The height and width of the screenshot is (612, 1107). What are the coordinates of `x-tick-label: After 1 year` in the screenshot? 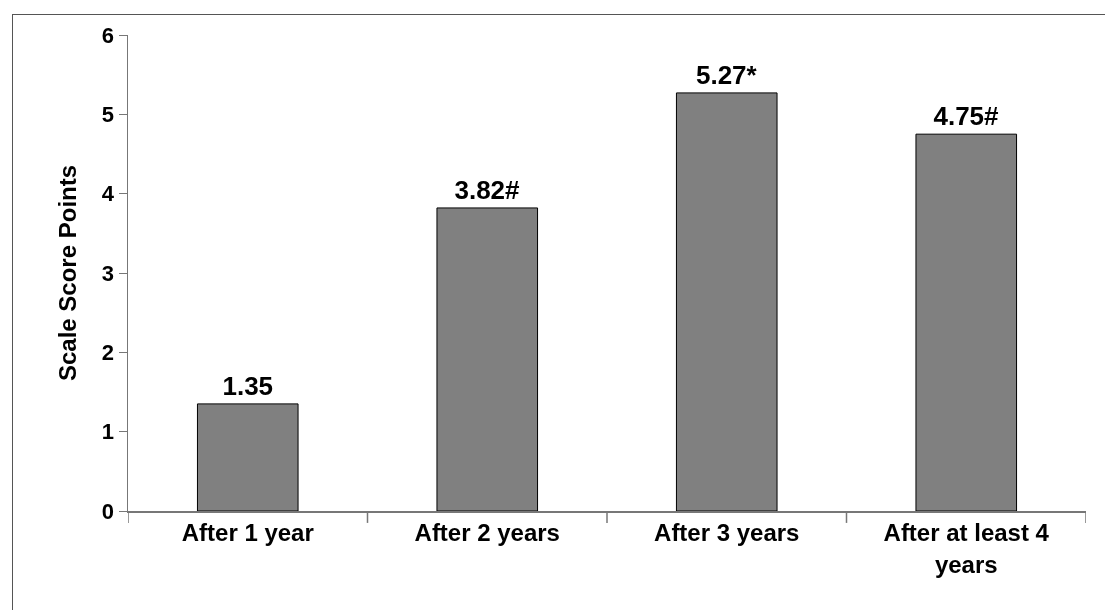 It's located at (247, 533).